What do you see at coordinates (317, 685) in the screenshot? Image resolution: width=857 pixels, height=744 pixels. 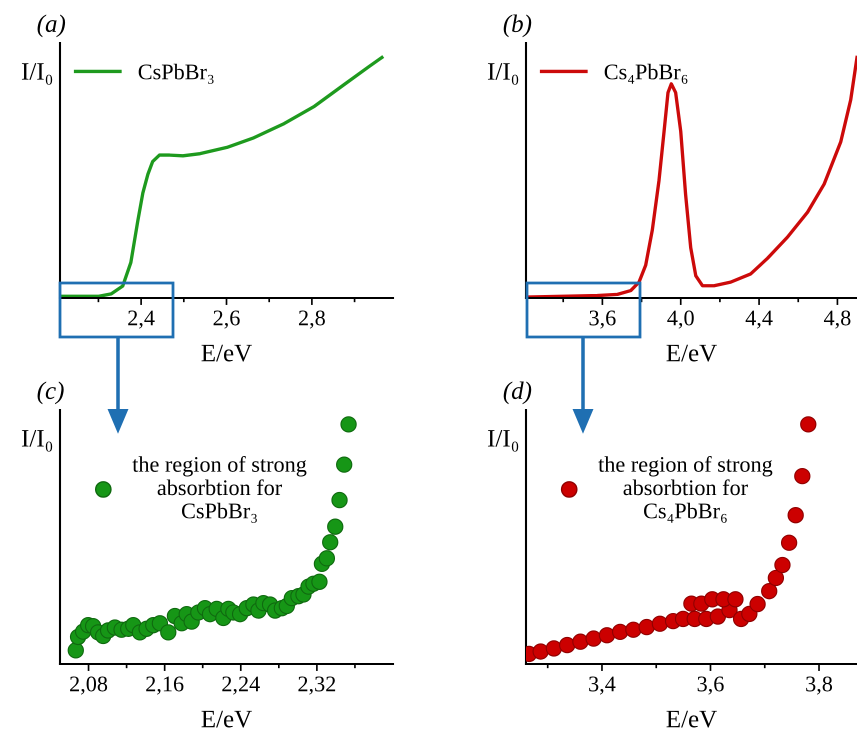 I see `x-tick-label: 2,32` at bounding box center [317, 685].